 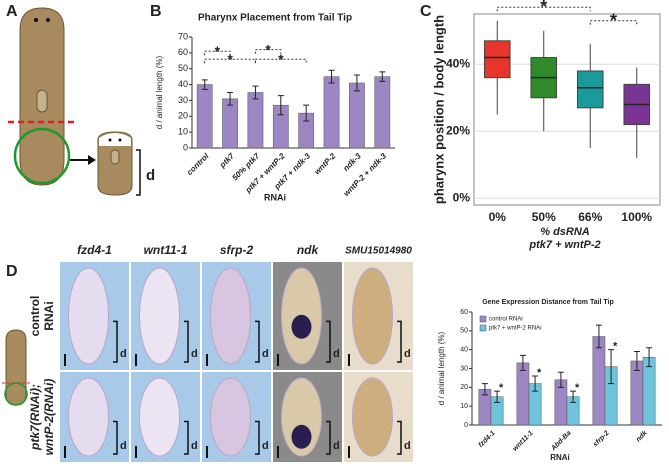 I want to click on image-column-label: ndk, so click(x=308, y=250).